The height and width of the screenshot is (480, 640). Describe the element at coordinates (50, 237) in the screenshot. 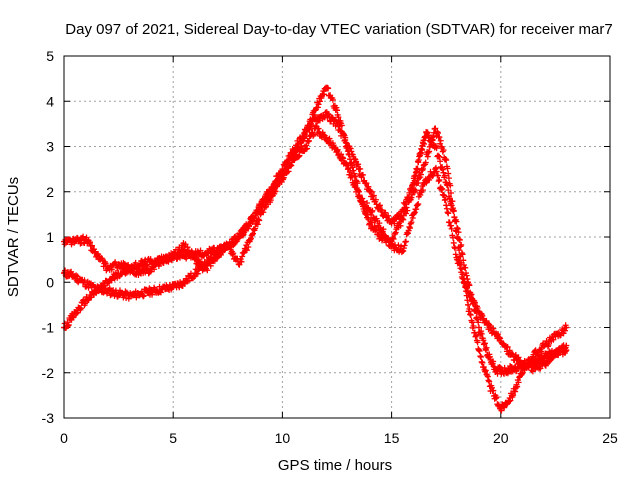

I see `y-tick-label: 1` at that location.